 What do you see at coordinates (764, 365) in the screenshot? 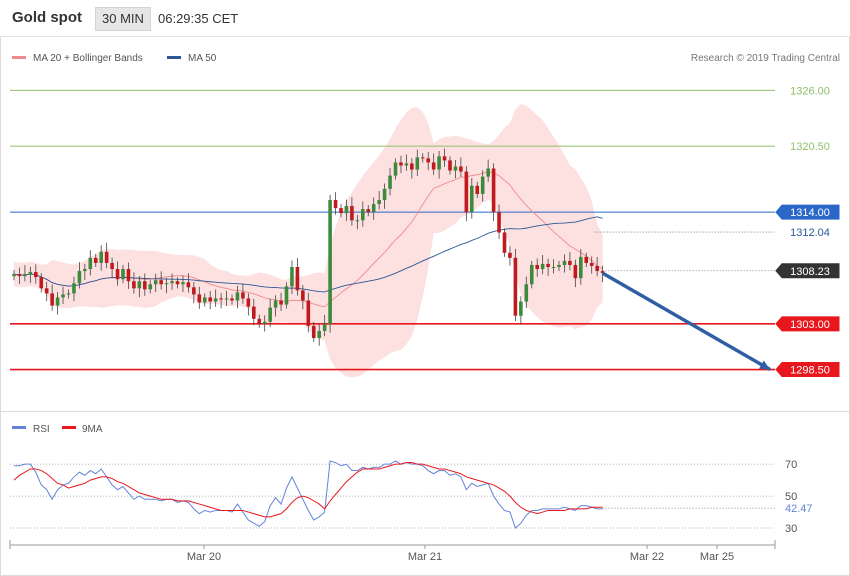
I see `forecast-arrow-head` at bounding box center [764, 365].